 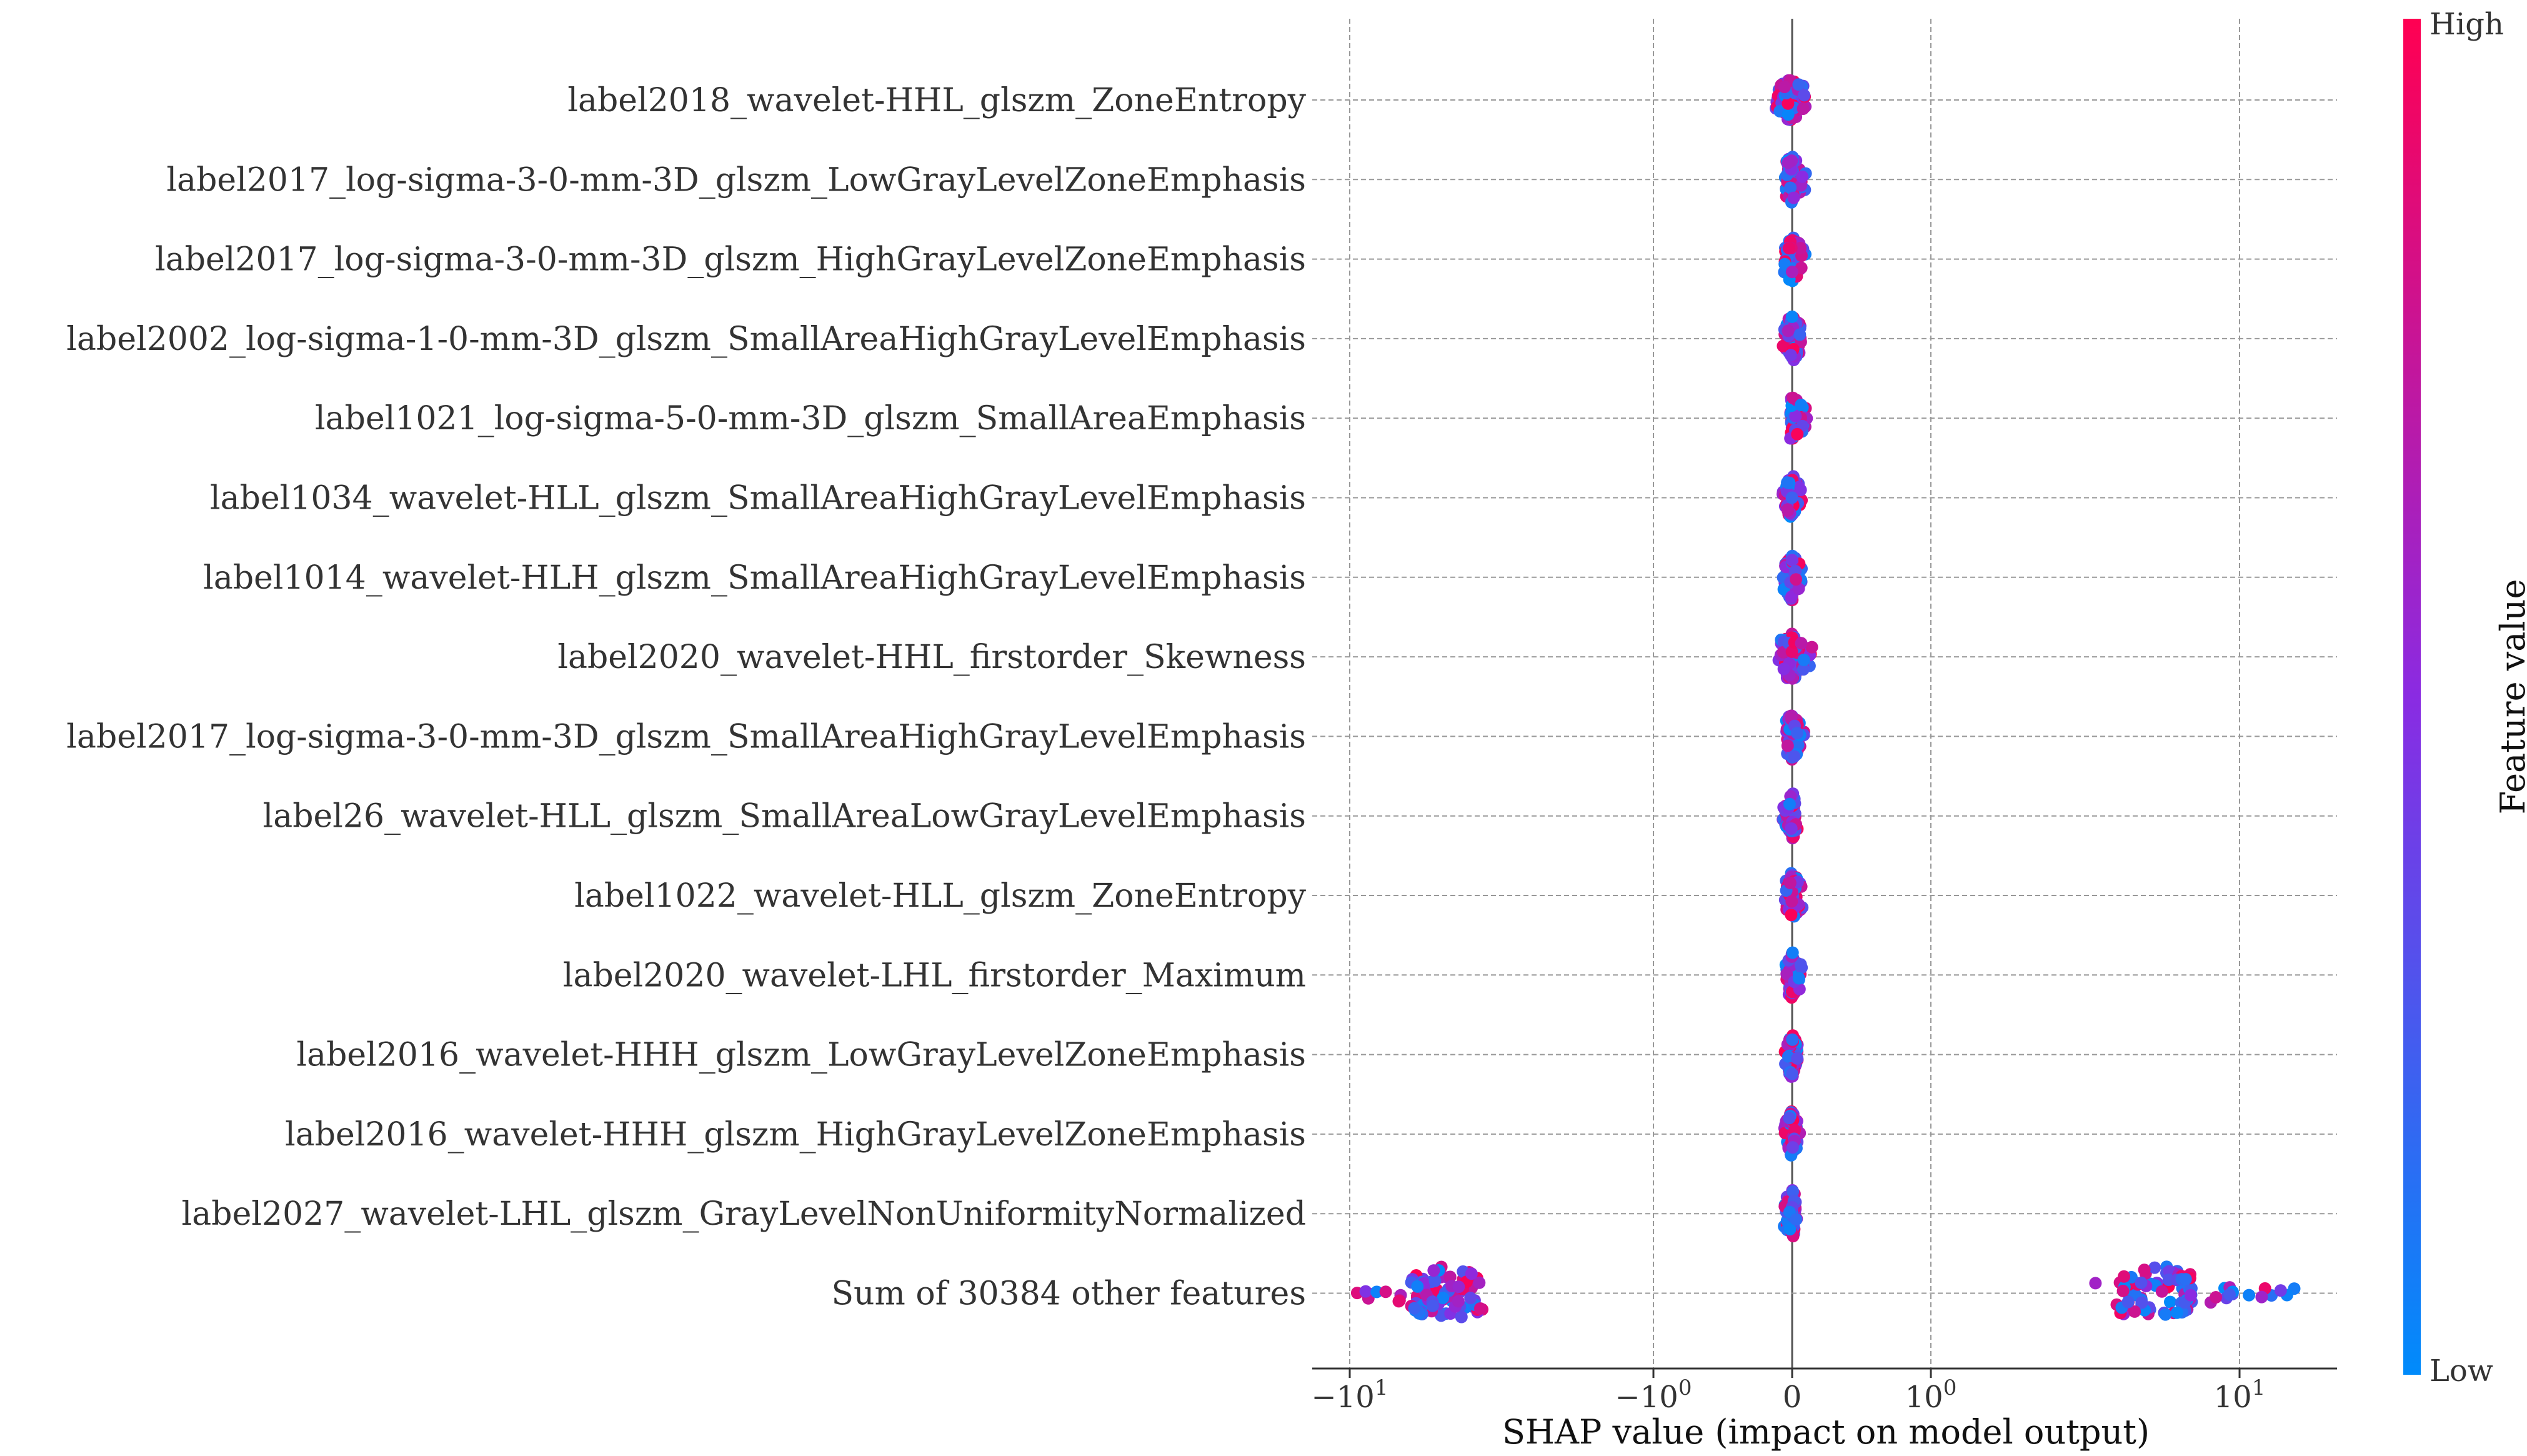 I want to click on feature-label: label1022_wavelet-HLL_glszm_ZoneEntropy, so click(x=940, y=896).